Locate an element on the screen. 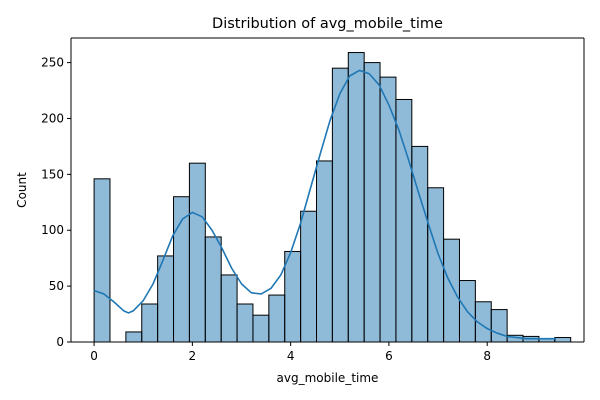 This screenshot has height=400, width=600. y-tick-label: 0 is located at coordinates (60, 342).